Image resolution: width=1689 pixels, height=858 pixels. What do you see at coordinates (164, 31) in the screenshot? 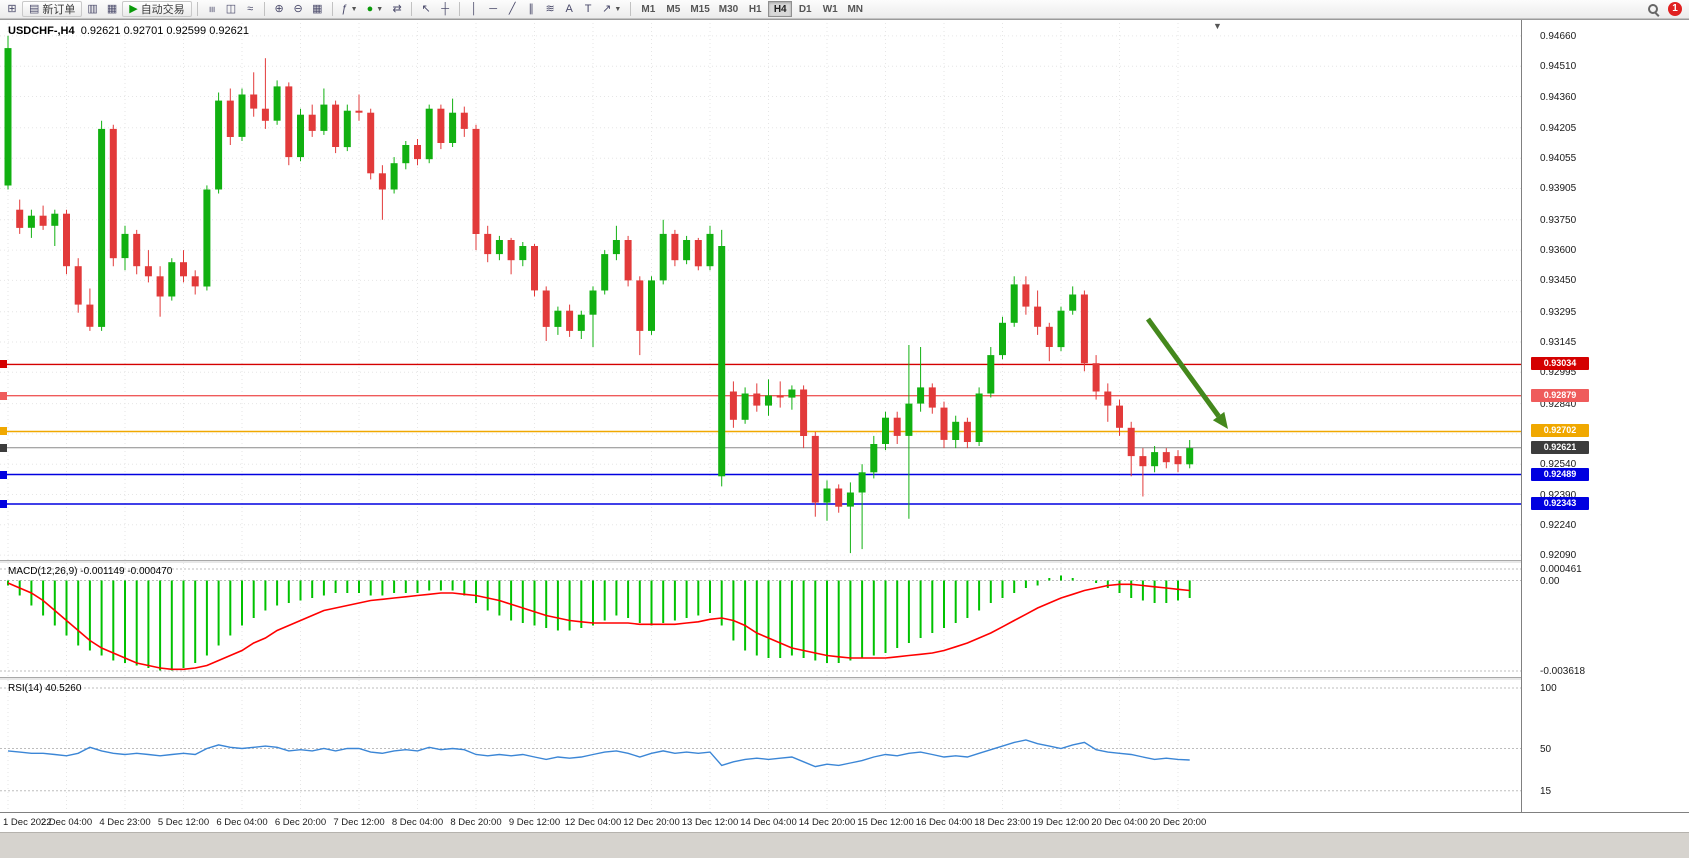
I see `ohlc-values: 0.92621 0.92701 0.92599 0.92621` at bounding box center [164, 31].